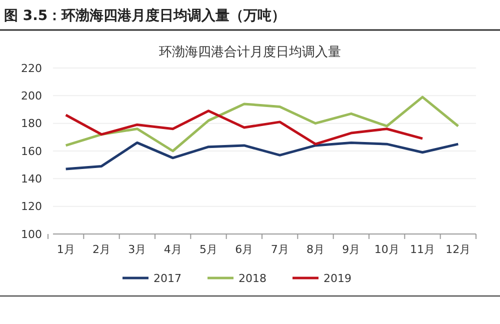 The image size is (500, 324). What do you see at coordinates (458, 249) in the screenshot?
I see `x-tick-label: 12月` at bounding box center [458, 249].